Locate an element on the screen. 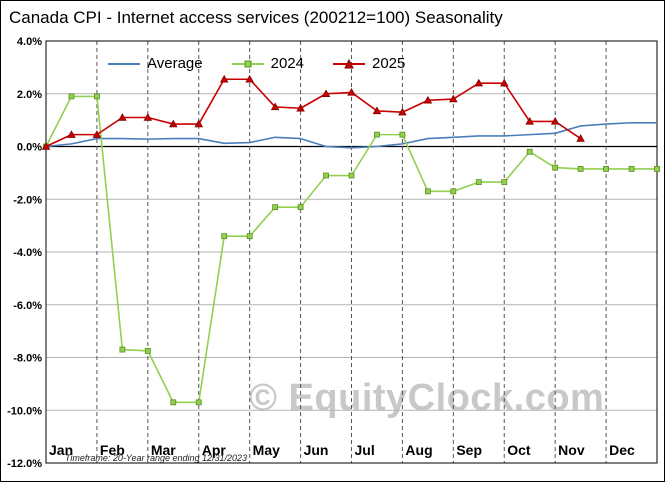  series-average is located at coordinates (351, 135).